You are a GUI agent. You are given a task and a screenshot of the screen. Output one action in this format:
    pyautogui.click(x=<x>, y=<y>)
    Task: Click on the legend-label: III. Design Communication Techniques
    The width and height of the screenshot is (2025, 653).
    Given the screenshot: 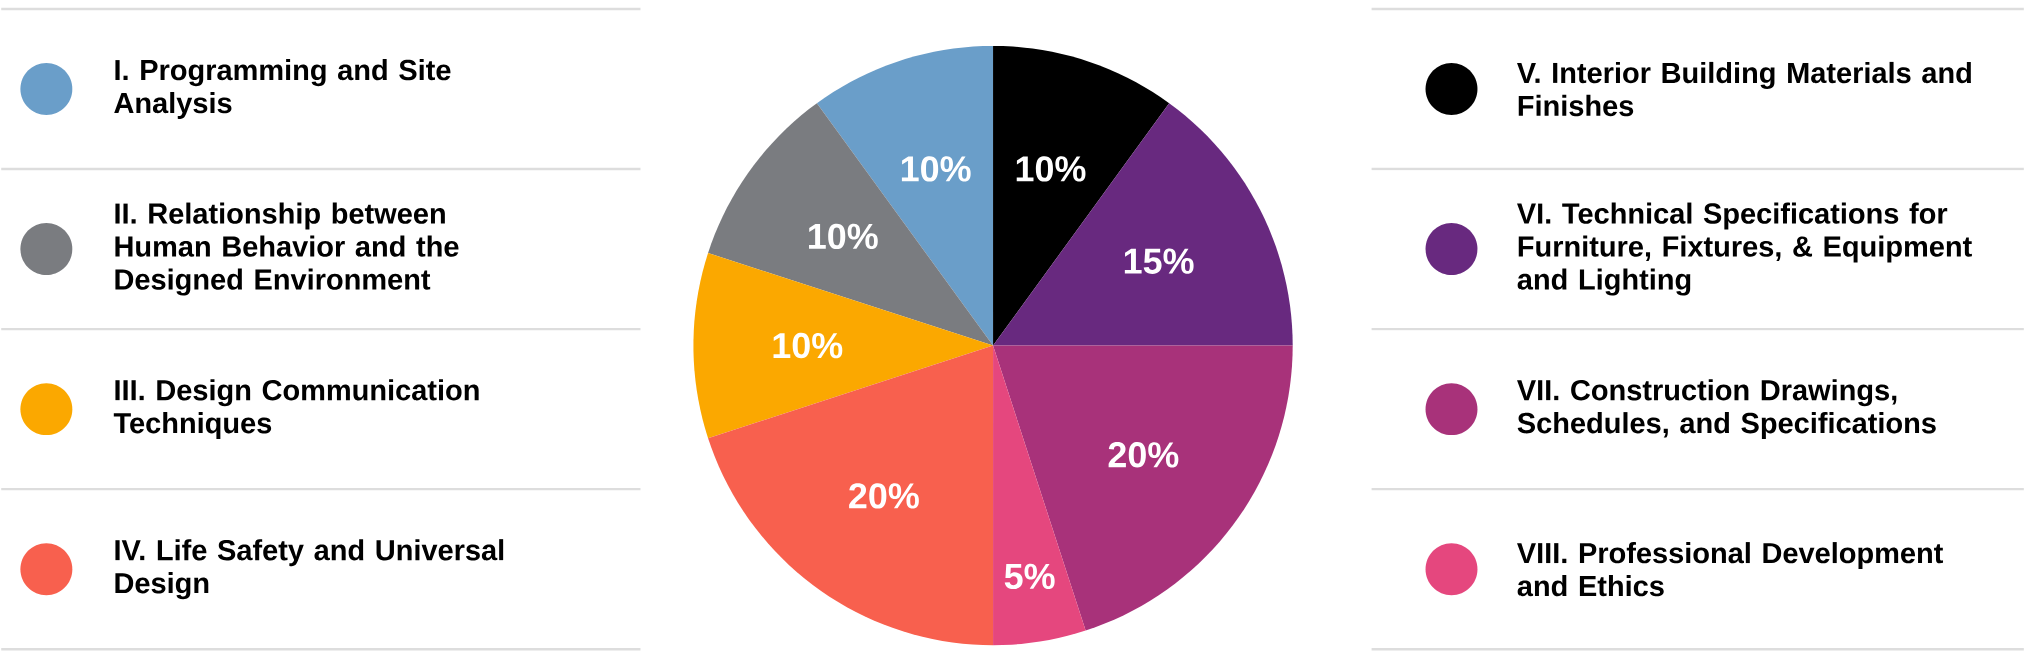 What is the action you would take?
    pyautogui.click(x=296, y=409)
    